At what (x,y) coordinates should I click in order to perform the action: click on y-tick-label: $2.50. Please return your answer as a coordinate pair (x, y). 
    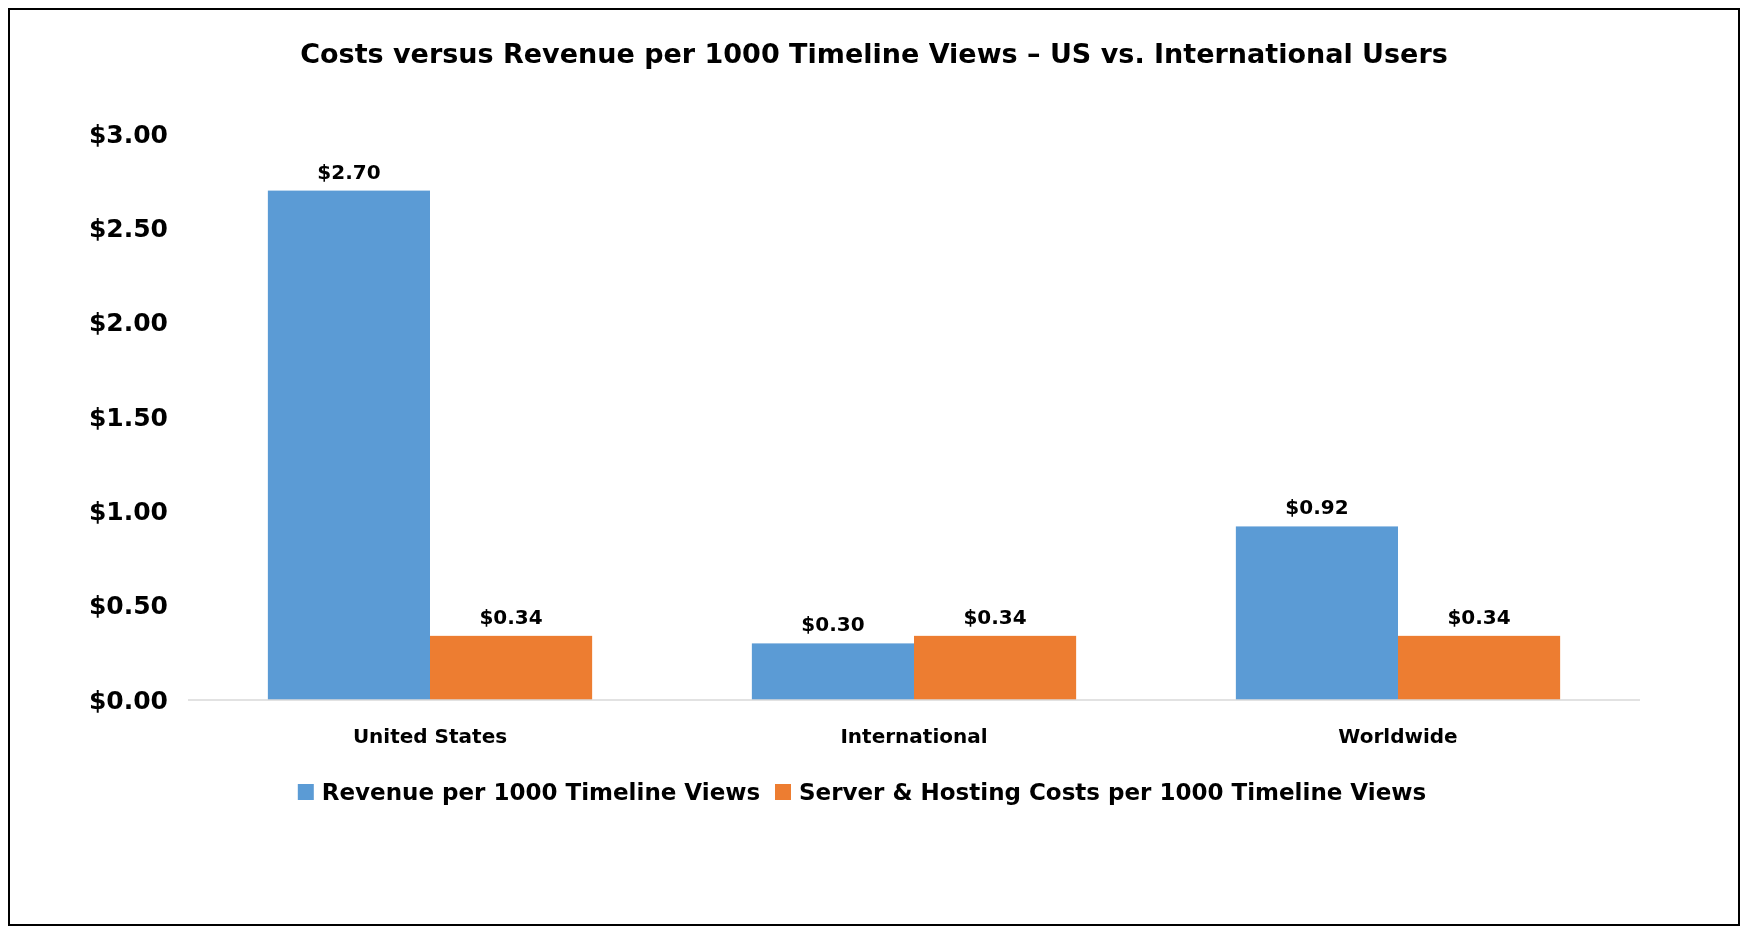
    Looking at the image, I should click on (128, 229).